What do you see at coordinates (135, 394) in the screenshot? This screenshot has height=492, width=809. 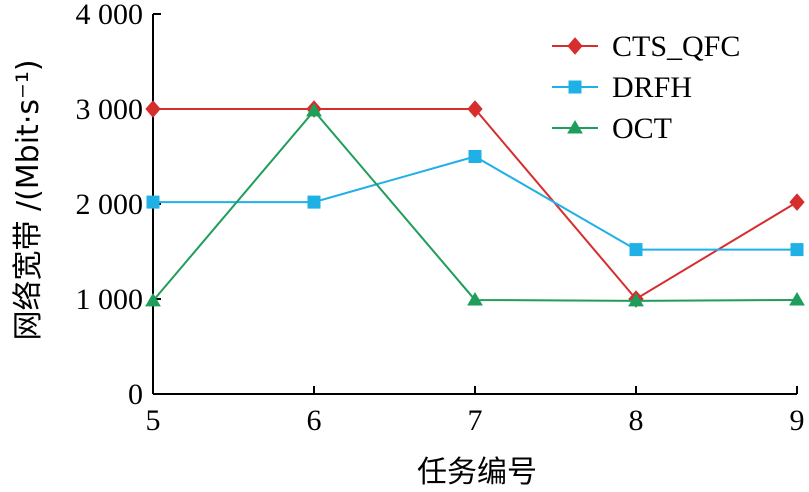 I see `y-tick-label: 0` at bounding box center [135, 394].